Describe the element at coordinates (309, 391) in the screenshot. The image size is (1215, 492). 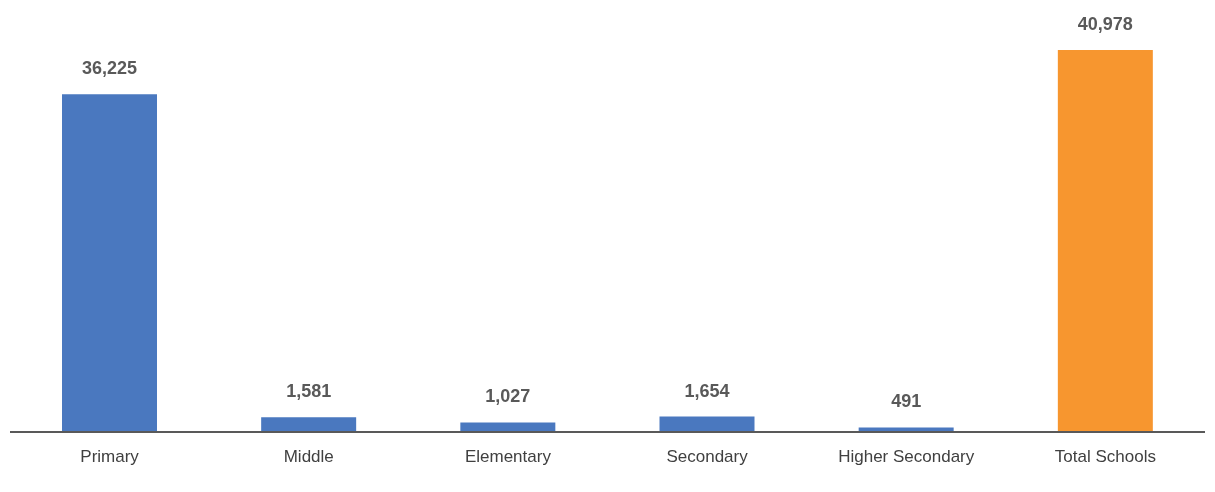
I see `data-label: 1,581` at that location.